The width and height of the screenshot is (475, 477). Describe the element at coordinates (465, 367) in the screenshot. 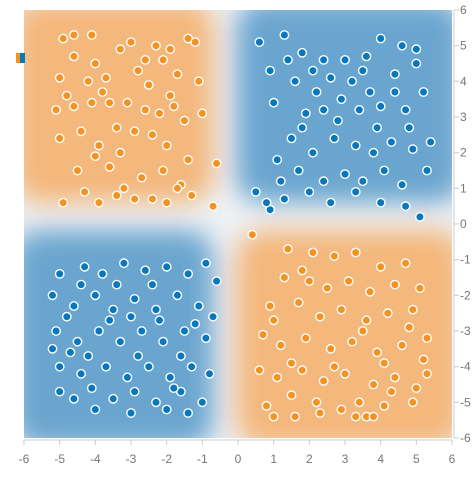

I see `y-tick-label: -4` at that location.